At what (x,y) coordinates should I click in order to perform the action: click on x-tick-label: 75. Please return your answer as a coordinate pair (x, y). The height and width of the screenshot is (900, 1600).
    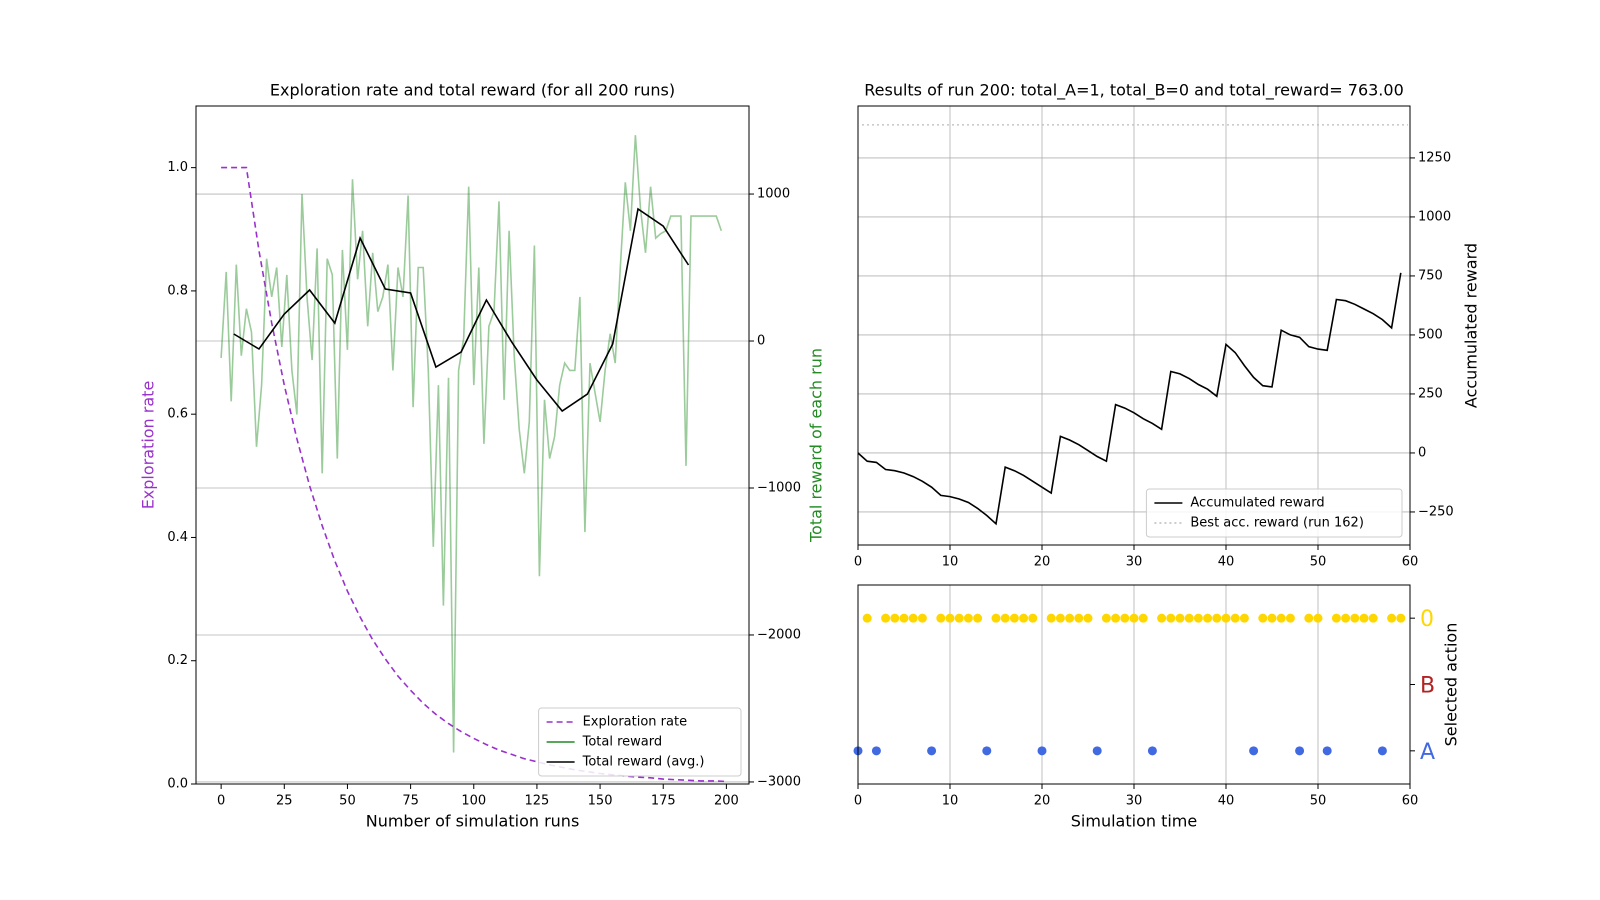
    Looking at the image, I should click on (410, 801).